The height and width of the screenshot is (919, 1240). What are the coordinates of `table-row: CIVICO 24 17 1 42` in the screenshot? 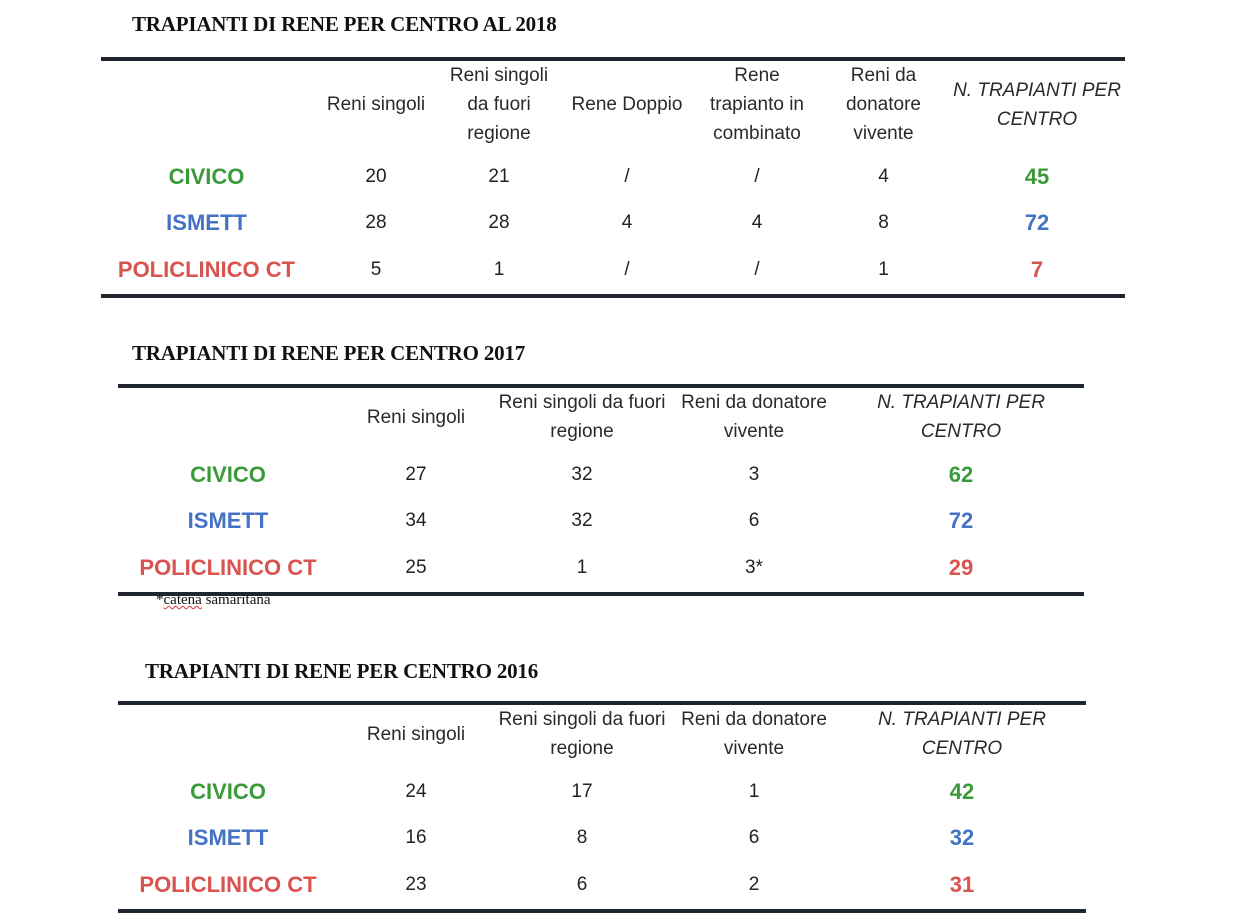 It's located at (602, 792).